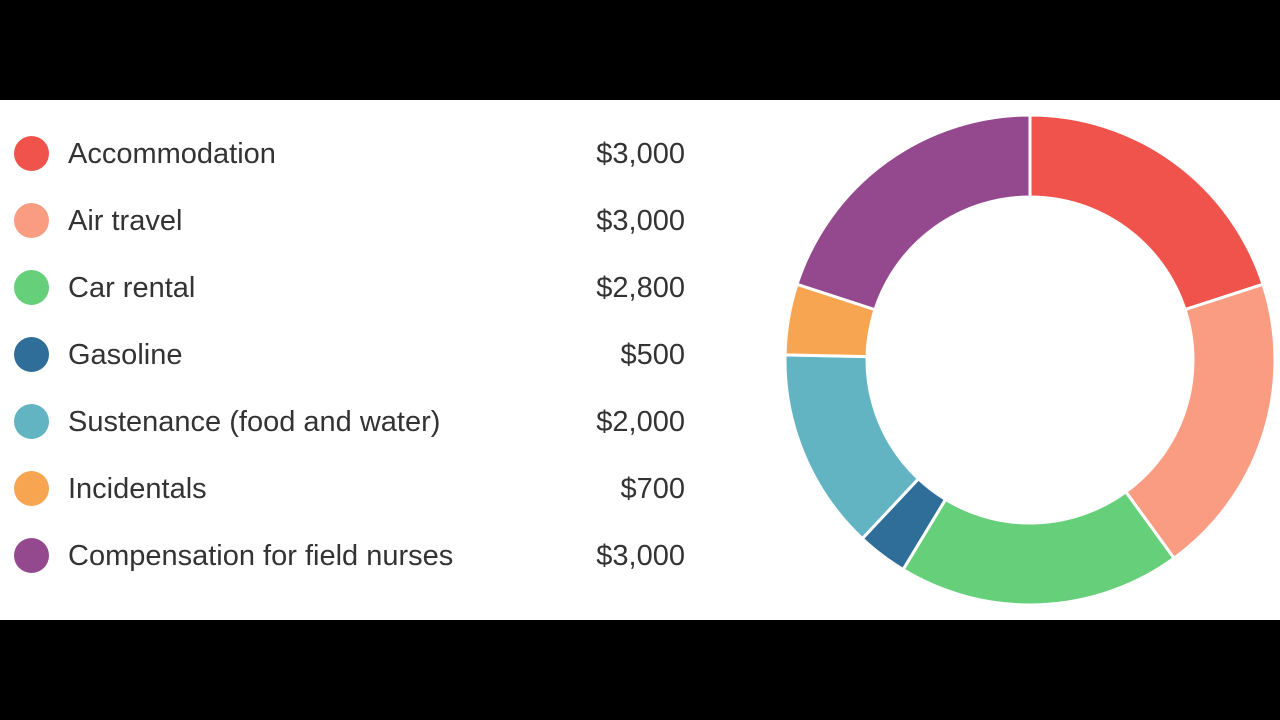  Describe the element at coordinates (350, 153) in the screenshot. I see `legend-item-accommodation: Accommodation $3,000` at that location.